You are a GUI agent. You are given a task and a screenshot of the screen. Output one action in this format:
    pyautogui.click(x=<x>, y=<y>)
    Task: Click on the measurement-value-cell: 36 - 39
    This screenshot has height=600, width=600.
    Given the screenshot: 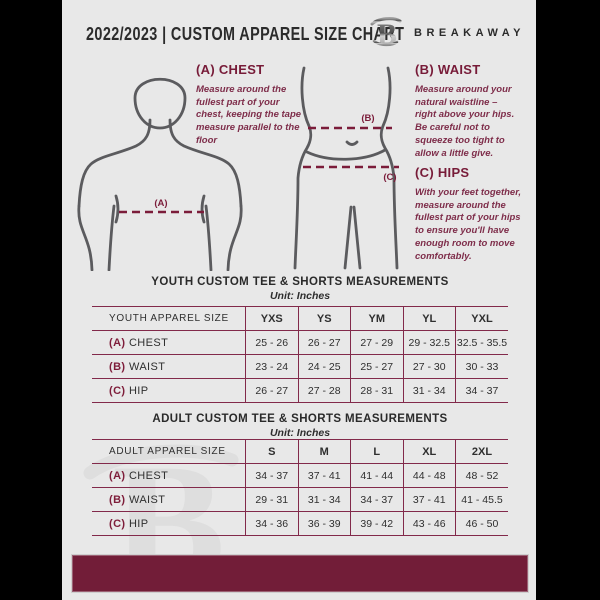 What is the action you would take?
    pyautogui.click(x=324, y=523)
    